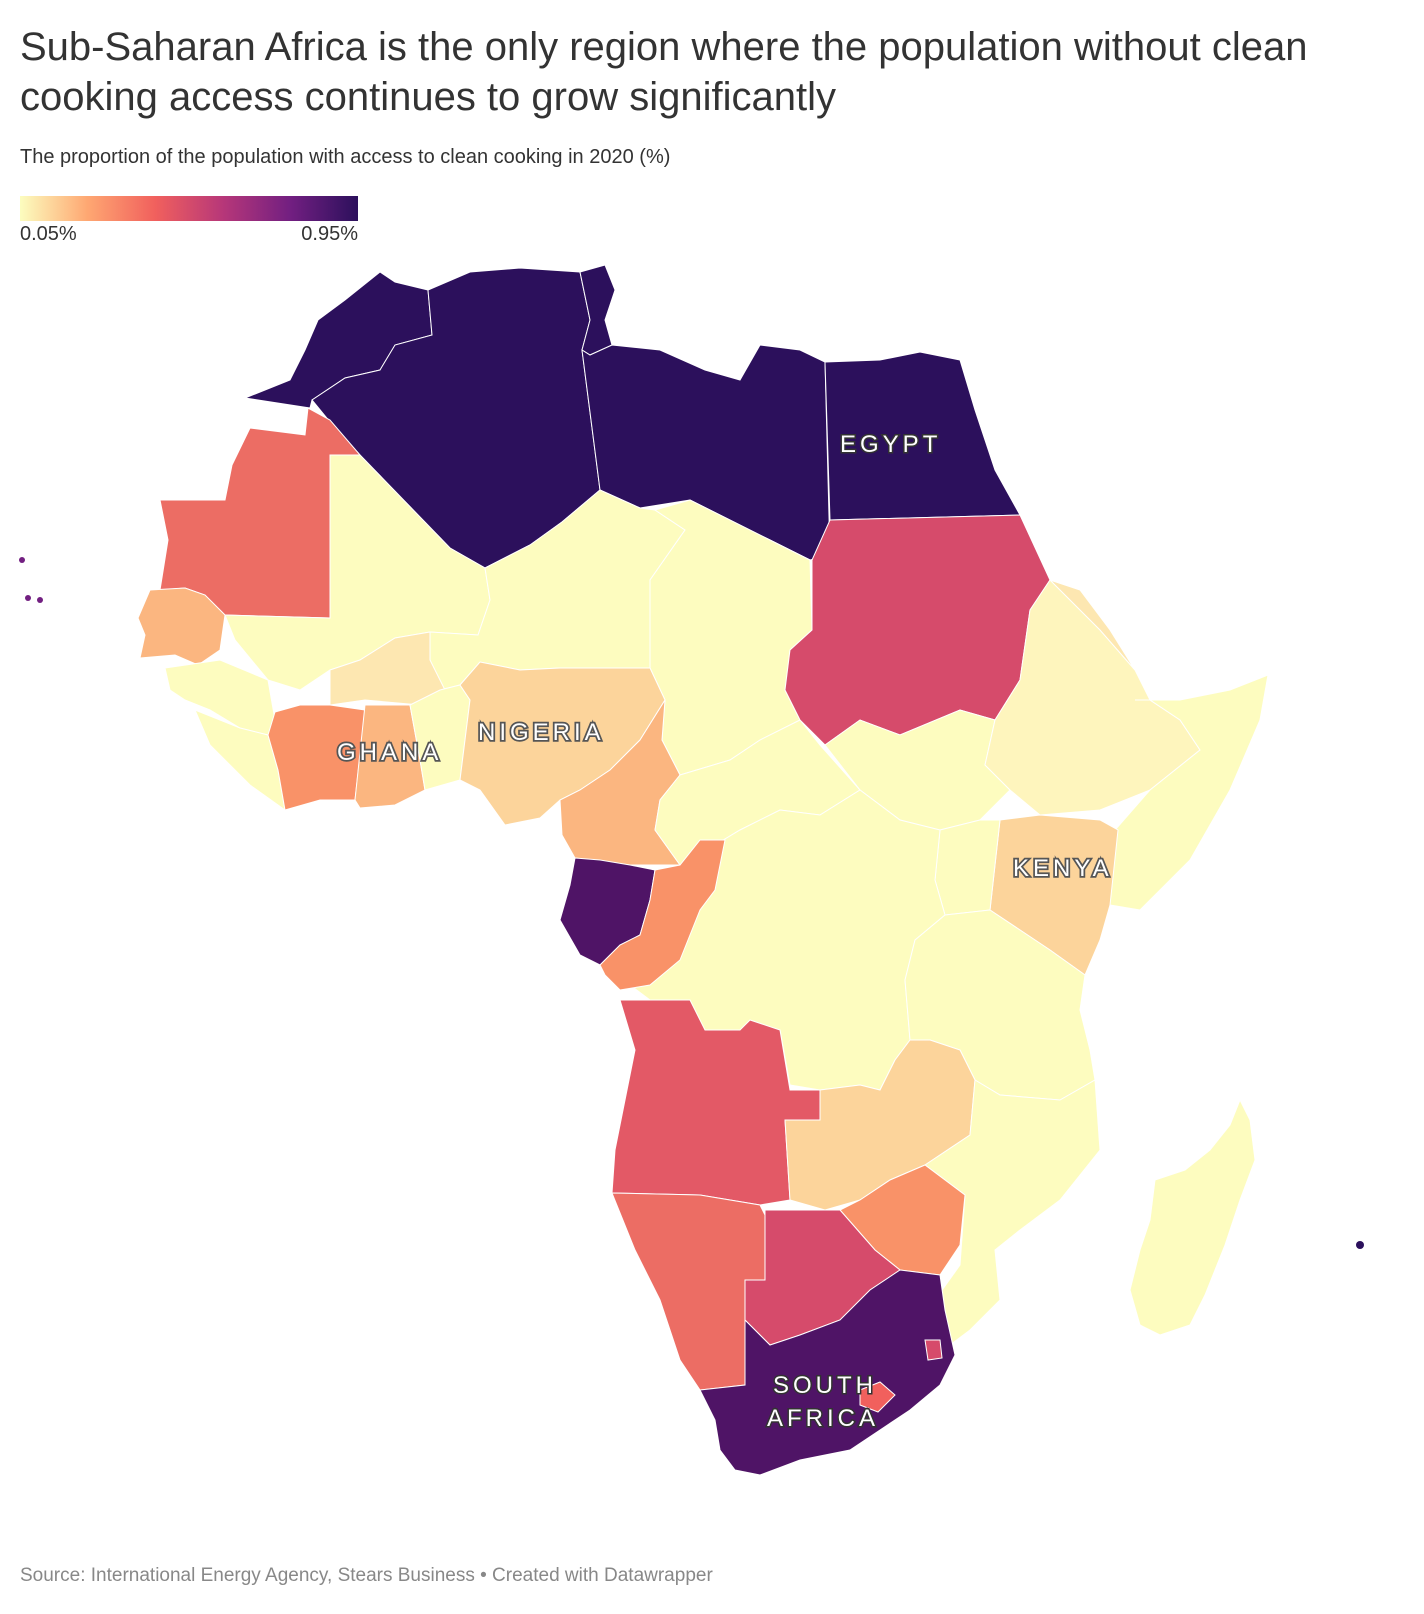  What do you see at coordinates (389, 752) in the screenshot?
I see `label-ghana: GHANA` at bounding box center [389, 752].